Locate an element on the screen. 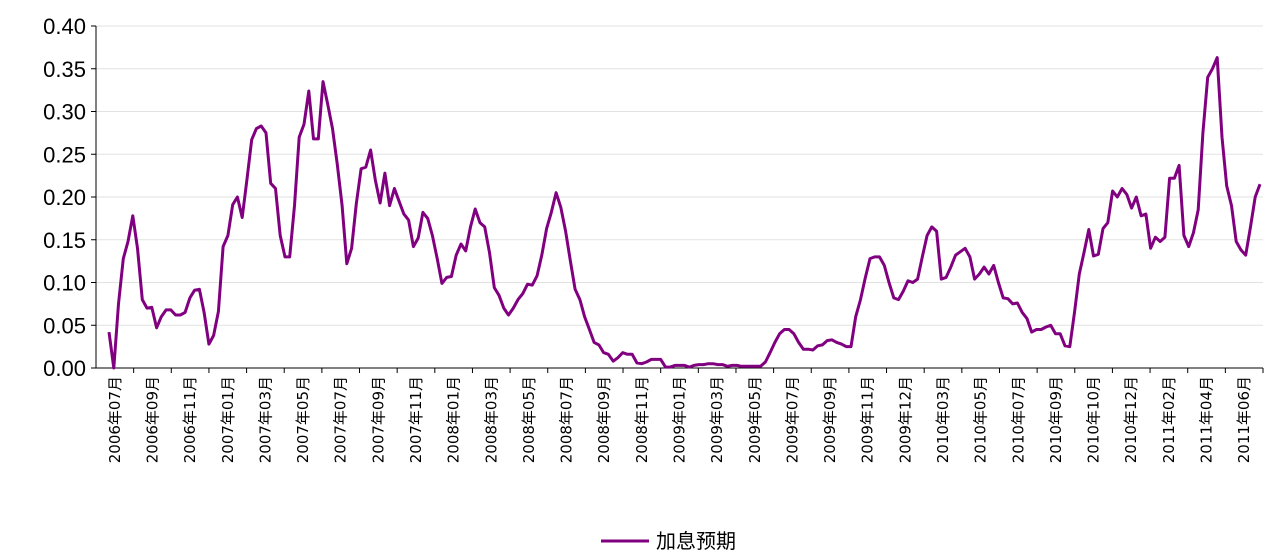 This screenshot has height=558, width=1275. y-tick-label: 0.05 is located at coordinates (64, 325).